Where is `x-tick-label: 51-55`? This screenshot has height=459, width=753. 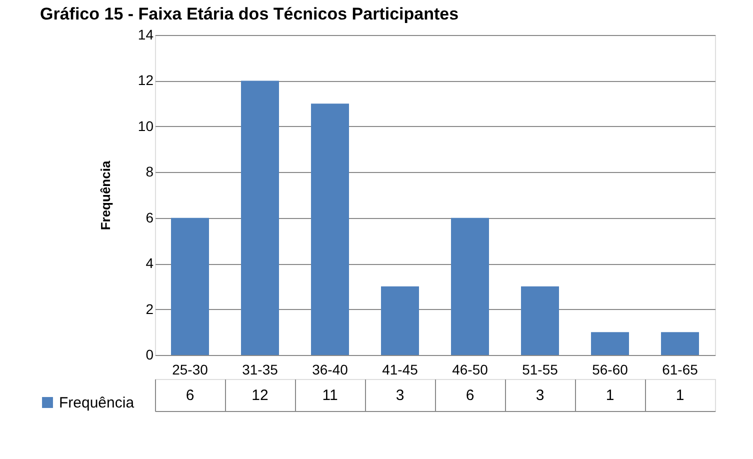 x-tick-label: 51-55 is located at coordinates (540, 370).